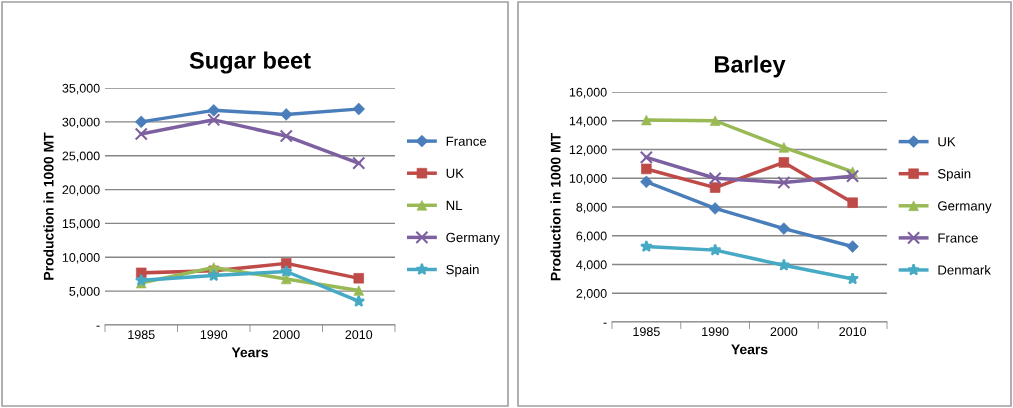  What do you see at coordinates (591, 236) in the screenshot?
I see `y-tick-label: 6,000` at bounding box center [591, 236].